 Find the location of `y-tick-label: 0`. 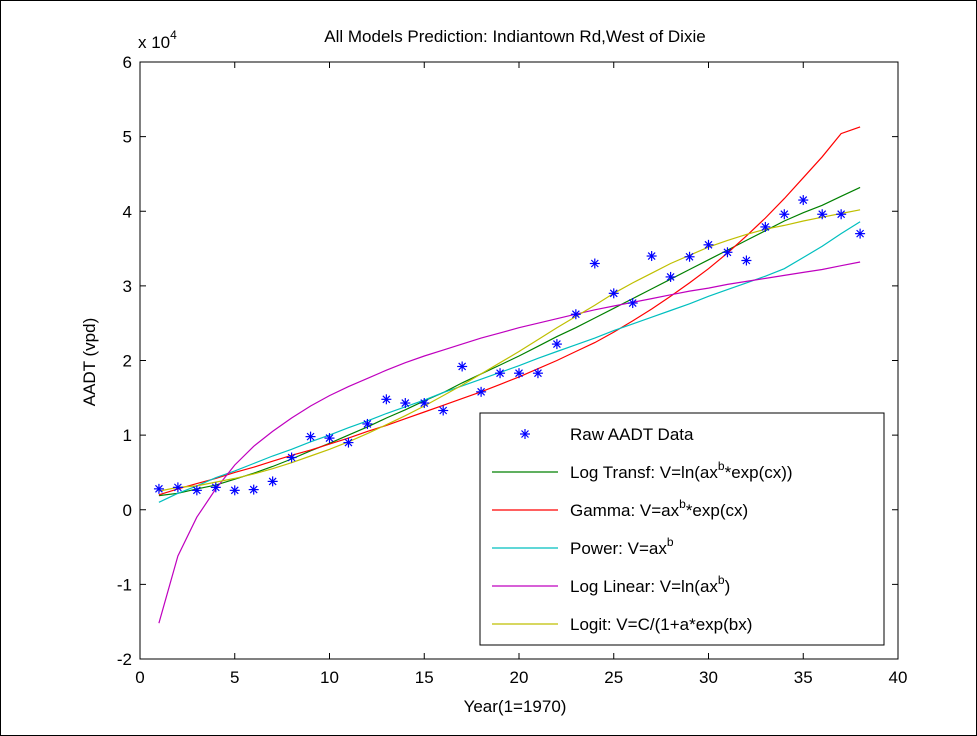

y-tick-label: 0 is located at coordinates (127, 510).